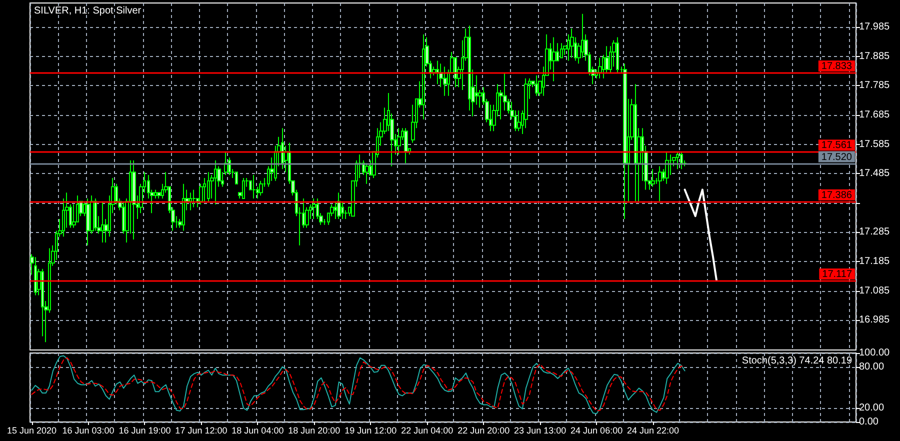 This screenshot has width=900, height=441. I want to click on x-tick-label: 18 Jun 20:00, so click(314, 431).